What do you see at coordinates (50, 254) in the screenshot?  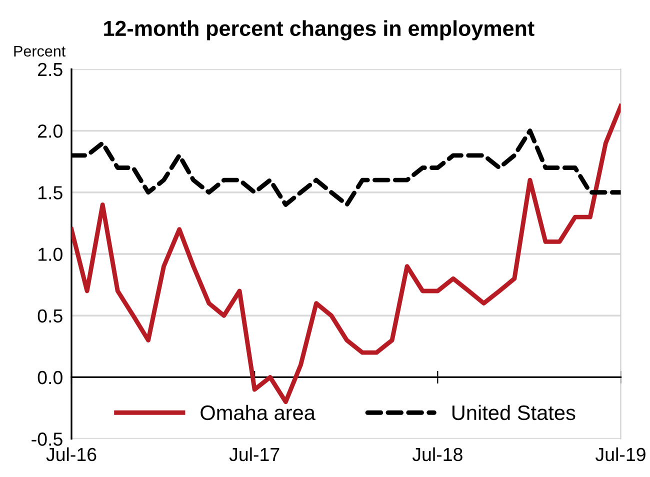 I see `y-tick-label: 1.0` at bounding box center [50, 254].